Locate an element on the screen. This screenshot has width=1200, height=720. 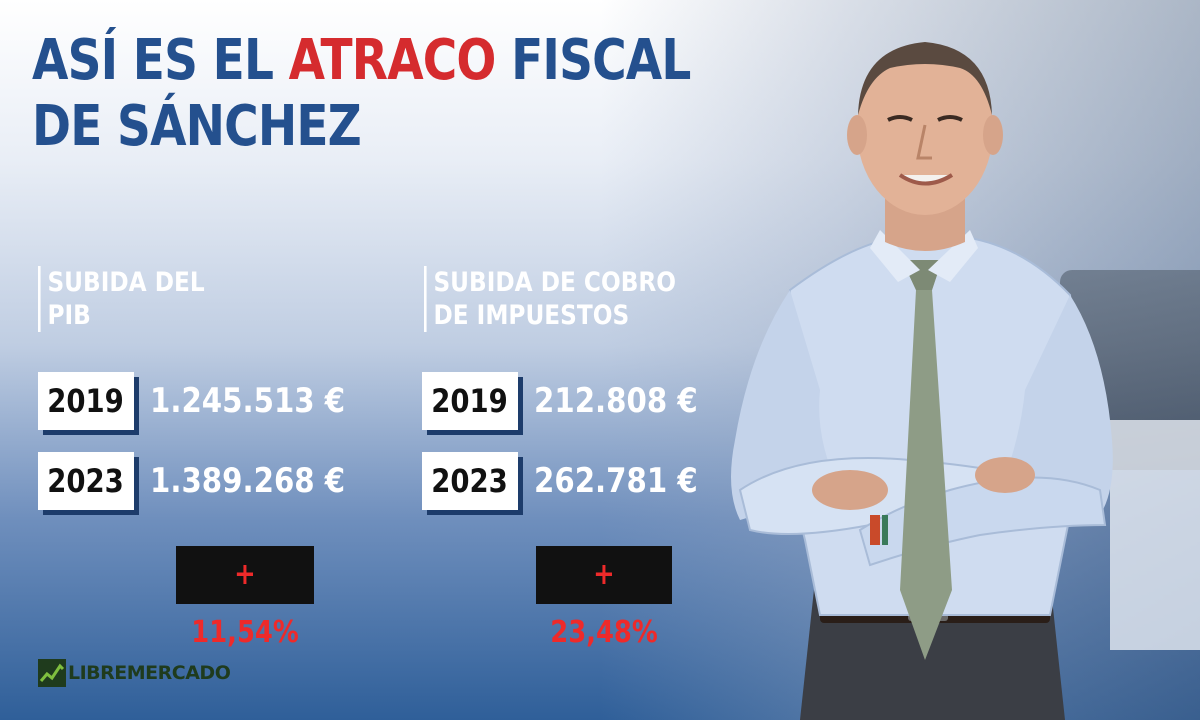
gdp-change: + 11,54% is located at coordinates (245, 603).